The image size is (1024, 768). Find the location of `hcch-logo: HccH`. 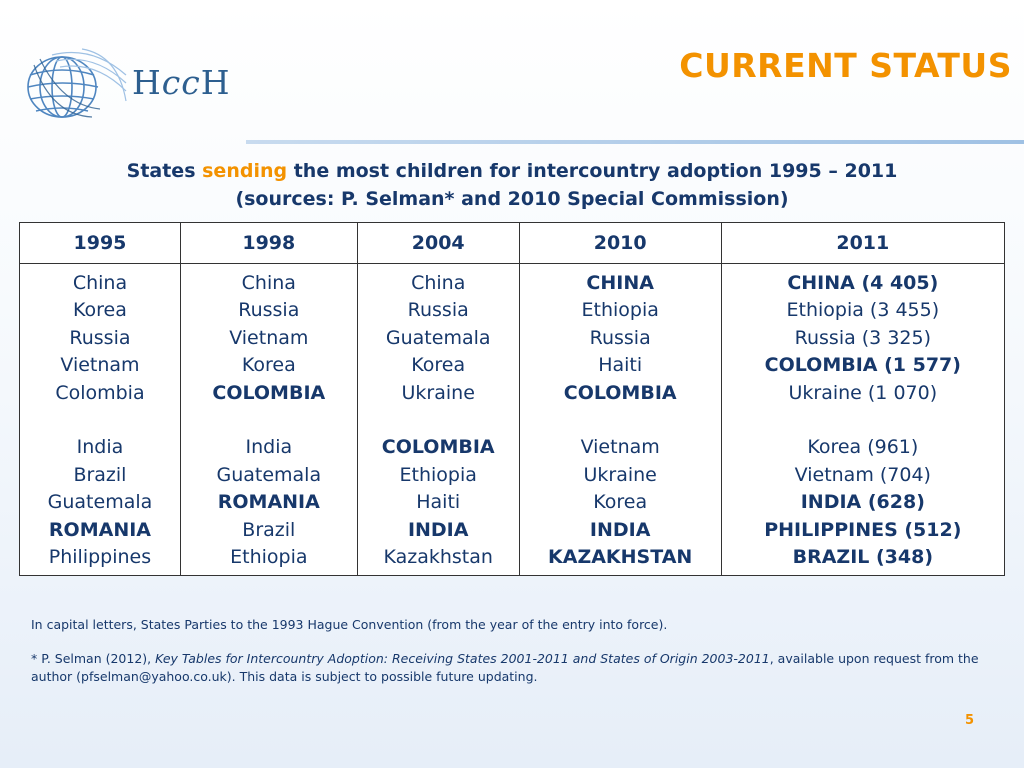

hcch-logo: HccH is located at coordinates (132, 85).